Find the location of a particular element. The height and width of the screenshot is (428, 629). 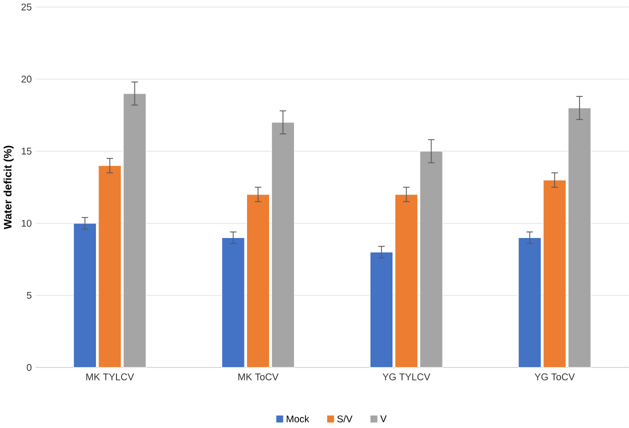

y-tick-label: 25 is located at coordinates (27, 6).